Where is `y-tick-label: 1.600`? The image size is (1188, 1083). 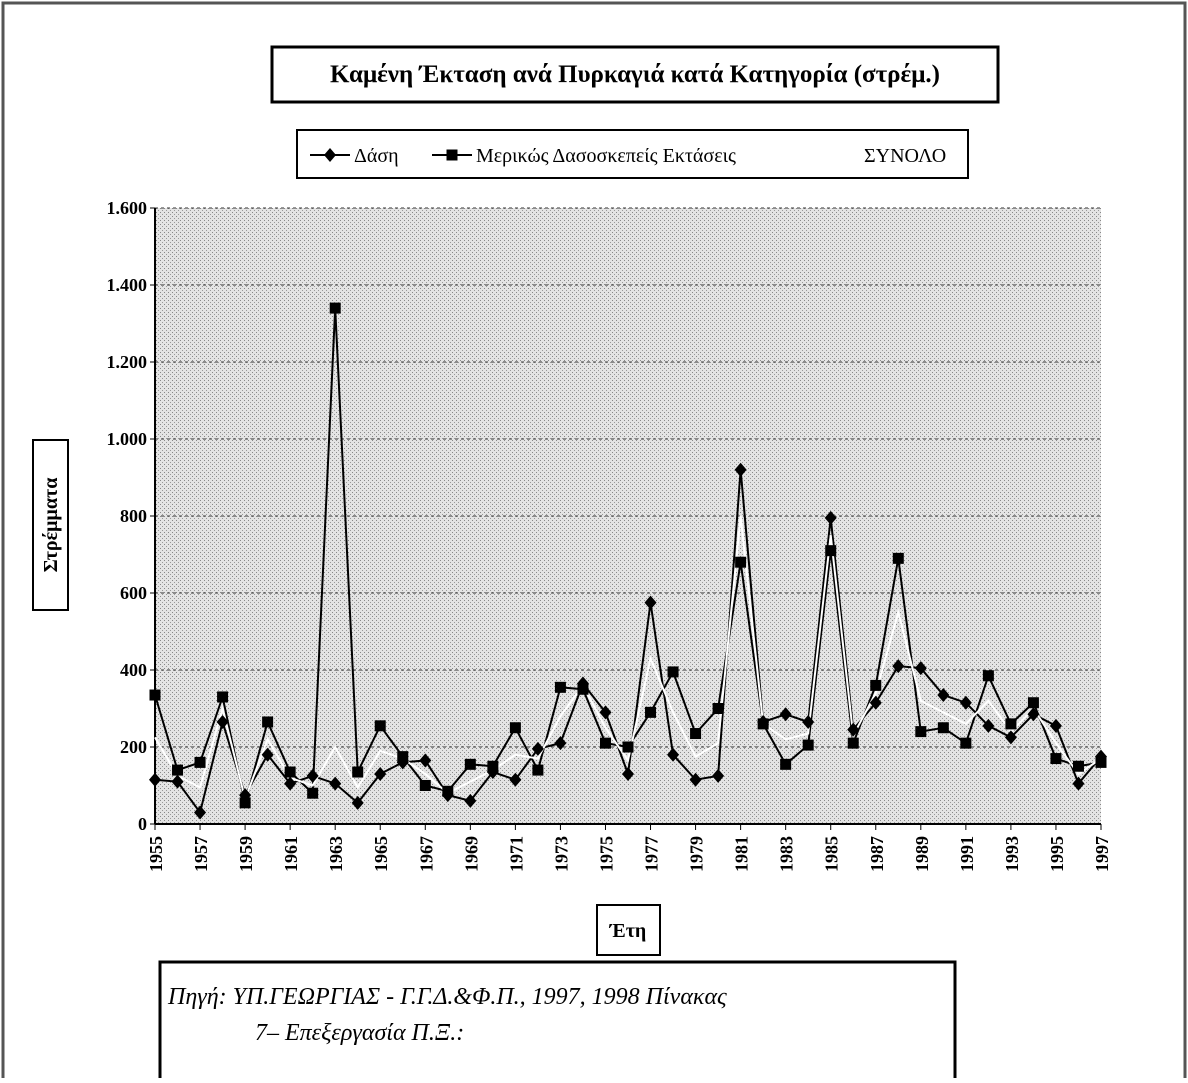 y-tick-label: 1.600 is located at coordinates (127, 208).